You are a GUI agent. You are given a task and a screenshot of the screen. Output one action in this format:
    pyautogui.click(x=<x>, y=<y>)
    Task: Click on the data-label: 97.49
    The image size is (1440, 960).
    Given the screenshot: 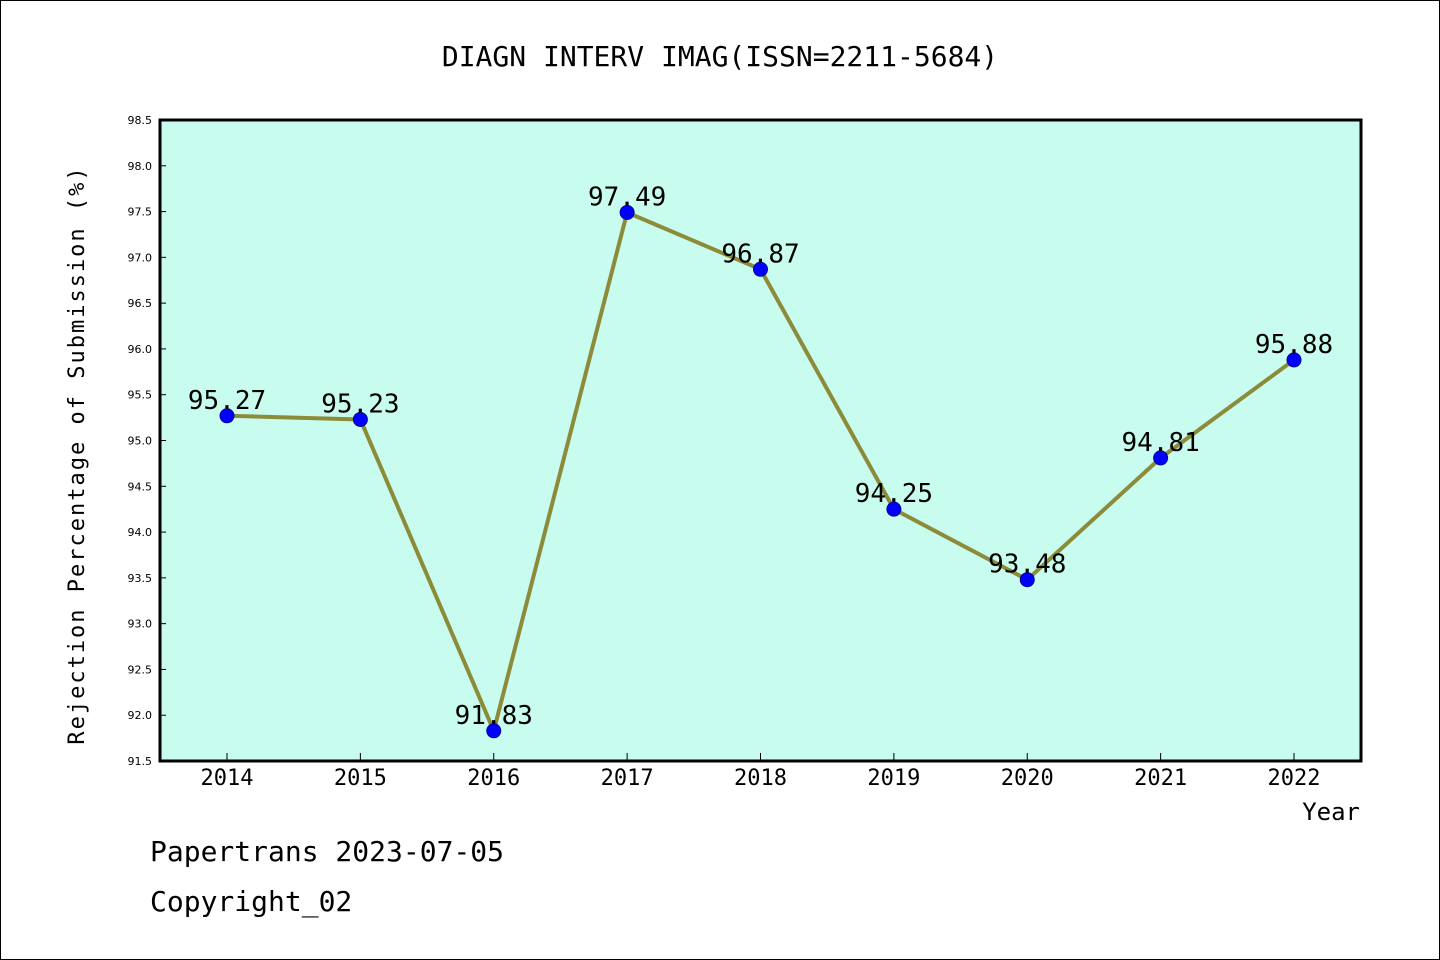 What is the action you would take?
    pyautogui.click(x=627, y=197)
    